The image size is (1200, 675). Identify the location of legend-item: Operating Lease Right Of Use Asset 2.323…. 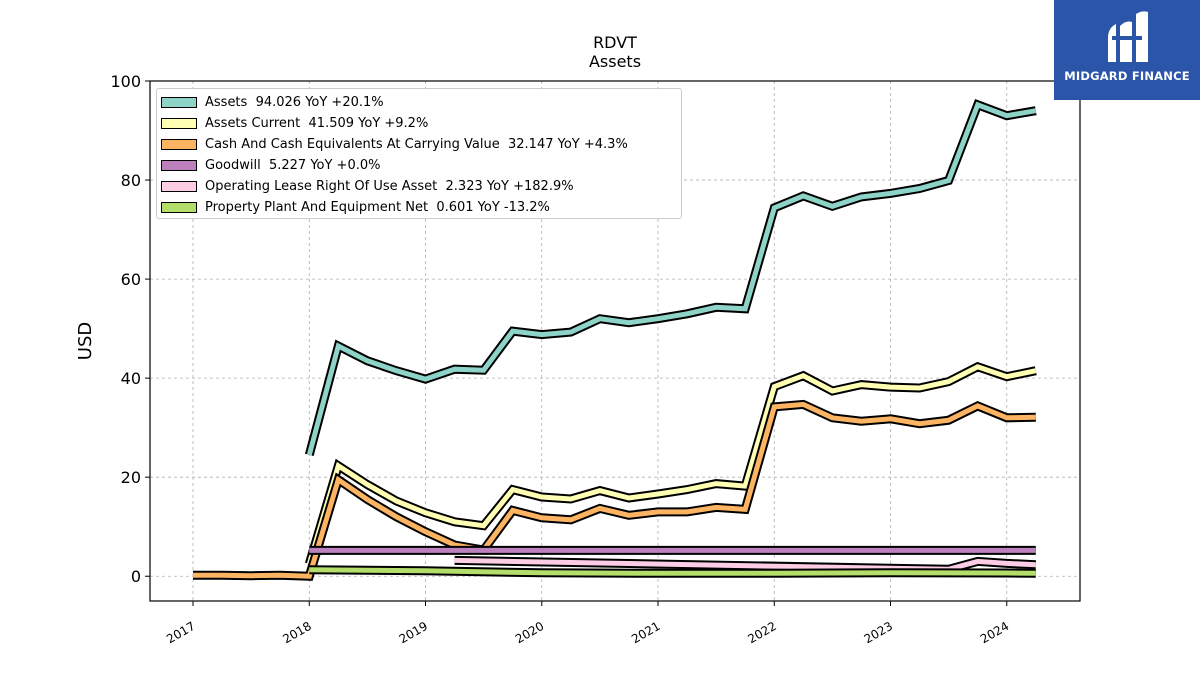
(367, 186).